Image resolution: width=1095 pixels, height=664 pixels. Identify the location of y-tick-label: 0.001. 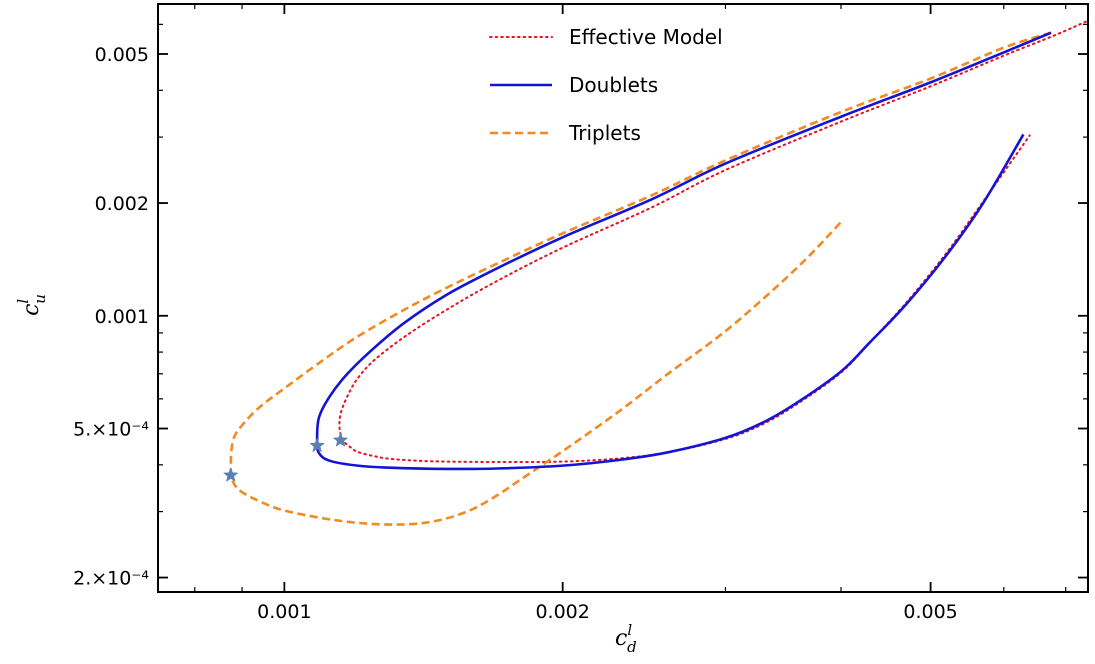
(122, 317).